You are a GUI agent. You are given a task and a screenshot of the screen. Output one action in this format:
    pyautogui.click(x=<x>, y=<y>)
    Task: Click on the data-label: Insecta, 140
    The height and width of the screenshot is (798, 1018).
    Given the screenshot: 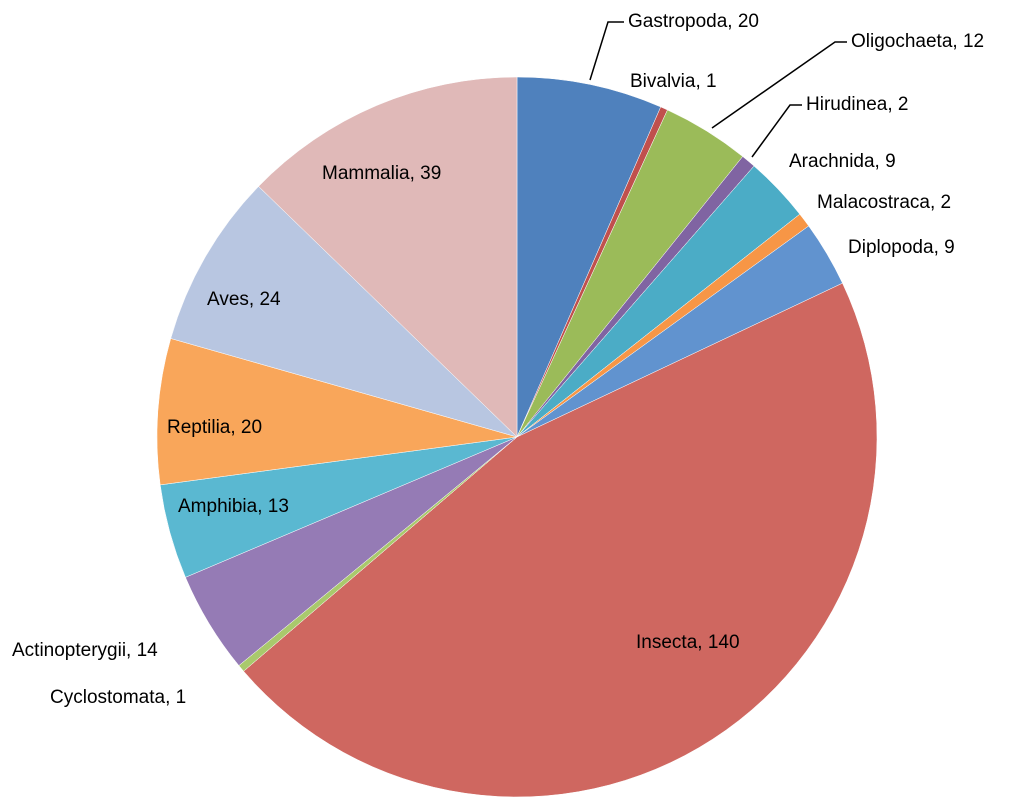 What is the action you would take?
    pyautogui.click(x=688, y=642)
    